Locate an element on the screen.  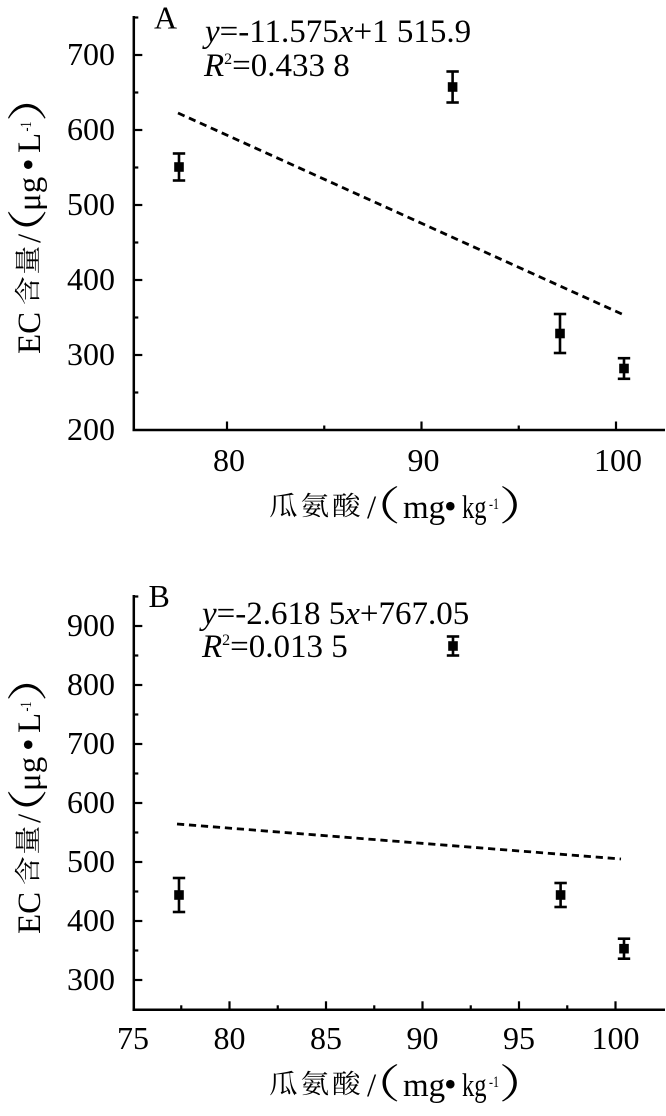
svg-text: y=-11.575x+1 515.9 is located at coordinates (336, 32).